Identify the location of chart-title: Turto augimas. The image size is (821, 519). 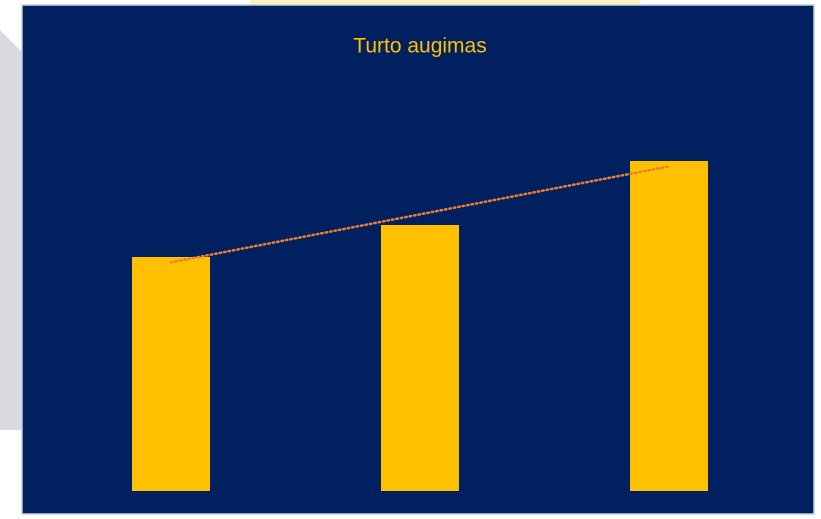
(419, 46).